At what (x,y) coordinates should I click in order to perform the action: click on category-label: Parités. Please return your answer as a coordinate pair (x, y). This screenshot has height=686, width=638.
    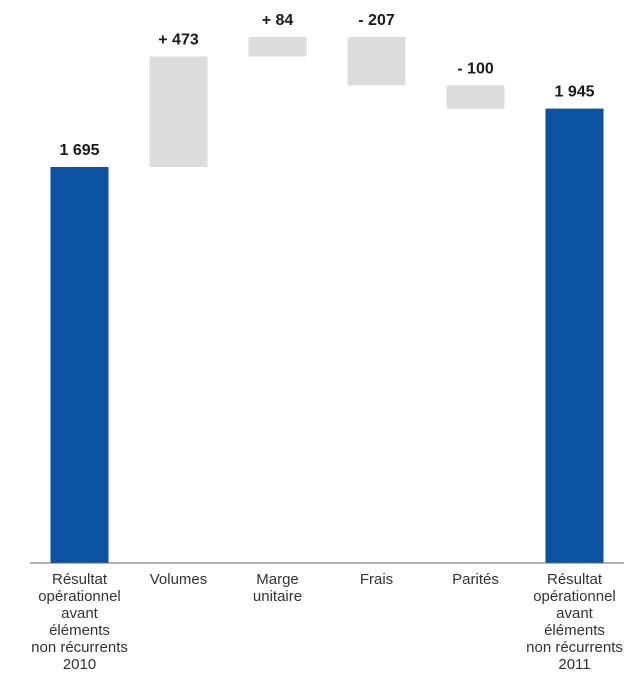
    Looking at the image, I should click on (475, 579).